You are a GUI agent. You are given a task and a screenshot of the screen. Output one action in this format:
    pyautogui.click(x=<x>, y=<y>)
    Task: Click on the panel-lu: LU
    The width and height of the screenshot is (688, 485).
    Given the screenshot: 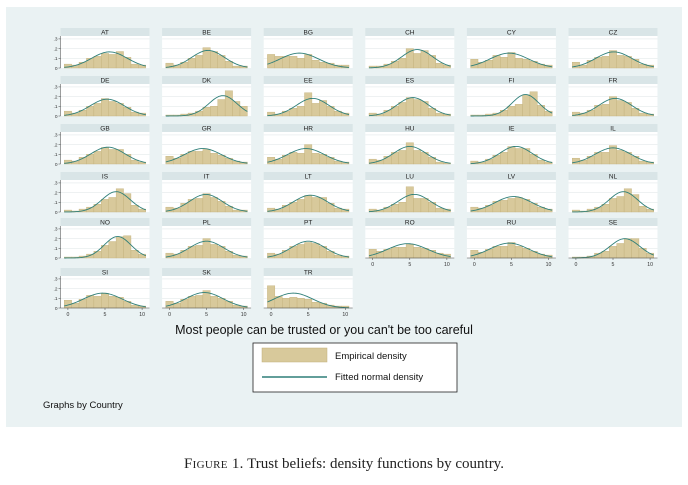 What is the action you would take?
    pyautogui.click(x=410, y=192)
    